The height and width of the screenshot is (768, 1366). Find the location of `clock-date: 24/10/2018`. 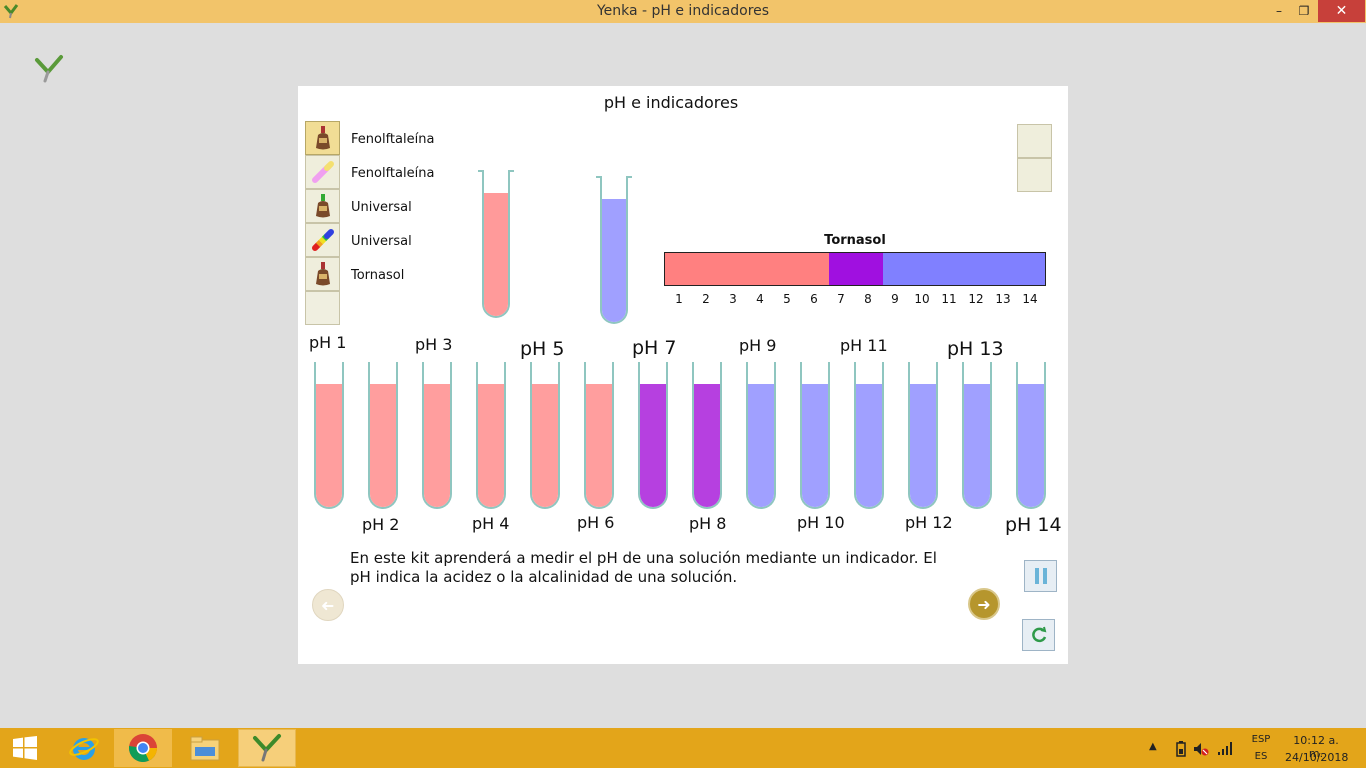

clock-date: 24/10/2018 is located at coordinates (1317, 757).